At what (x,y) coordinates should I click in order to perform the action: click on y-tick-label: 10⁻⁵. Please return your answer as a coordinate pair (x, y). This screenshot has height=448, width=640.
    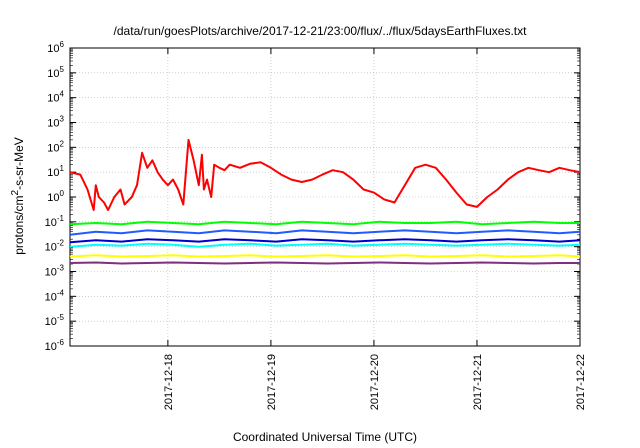
    Looking at the image, I should click on (55, 320).